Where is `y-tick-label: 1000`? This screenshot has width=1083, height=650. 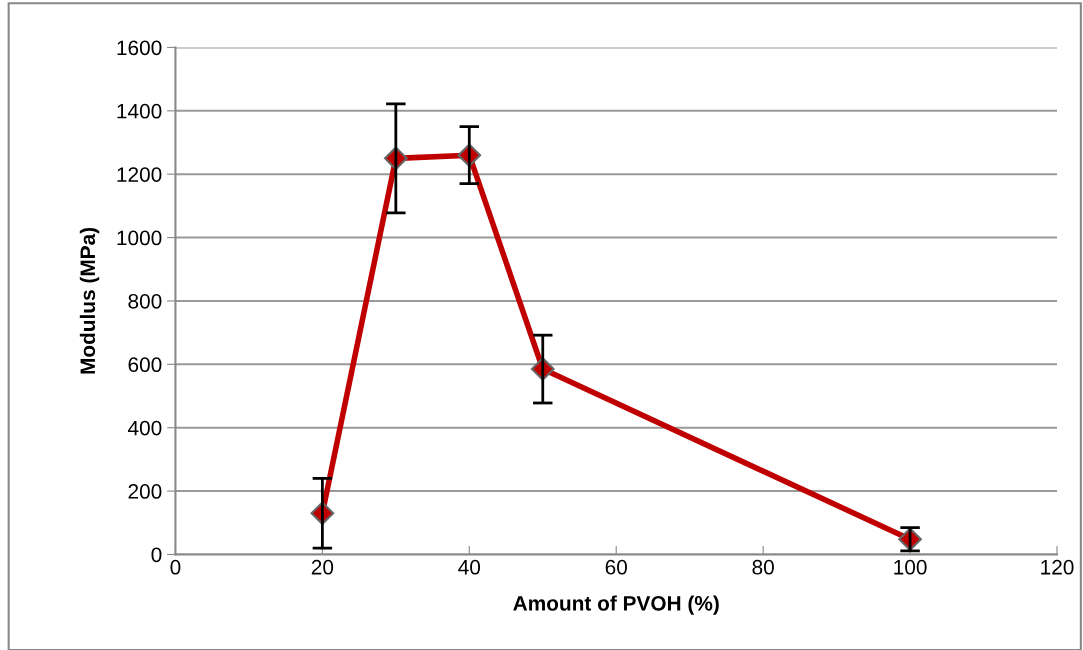
y-tick-label: 1000 is located at coordinates (139, 238).